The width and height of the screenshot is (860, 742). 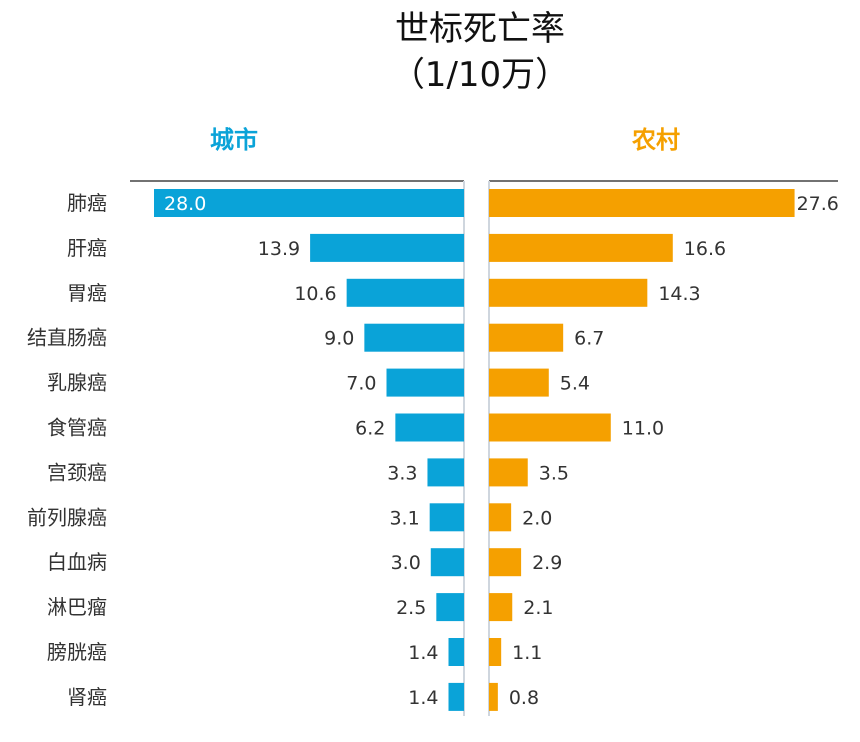 I want to click on value-label-rural: 3.5, so click(x=554, y=473).